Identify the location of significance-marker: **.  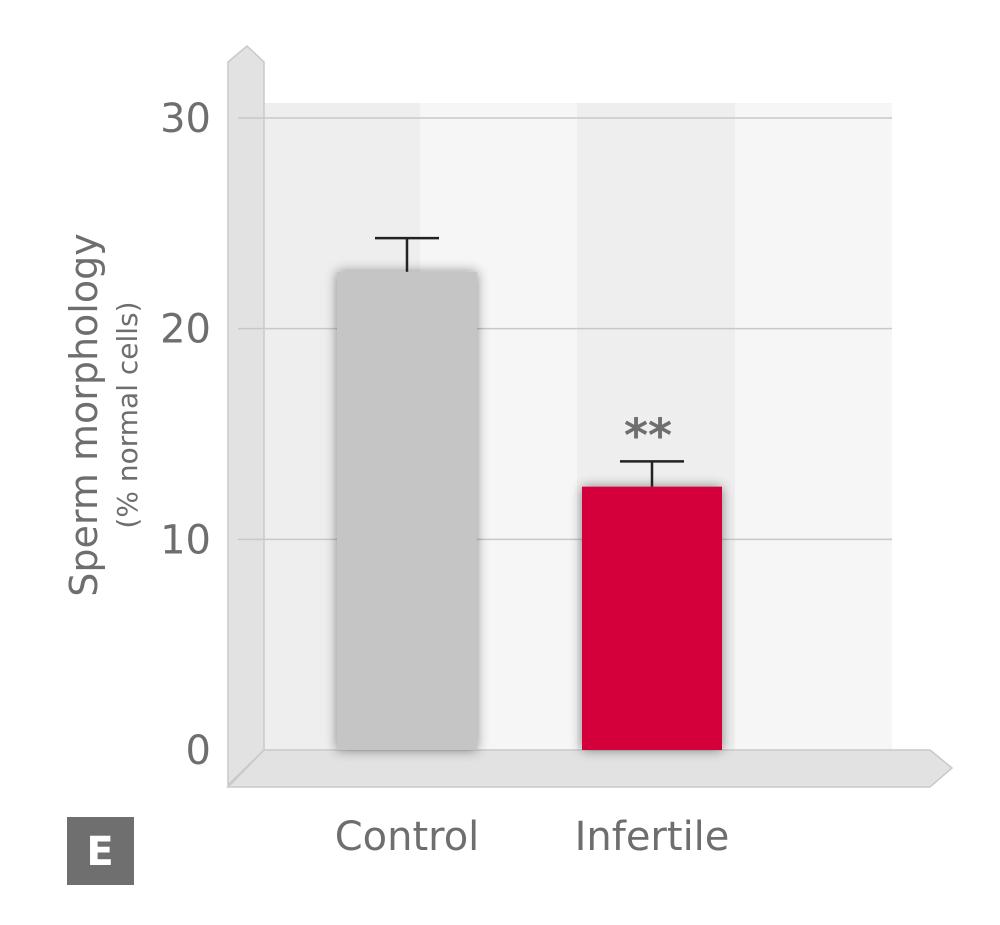
(648, 435).